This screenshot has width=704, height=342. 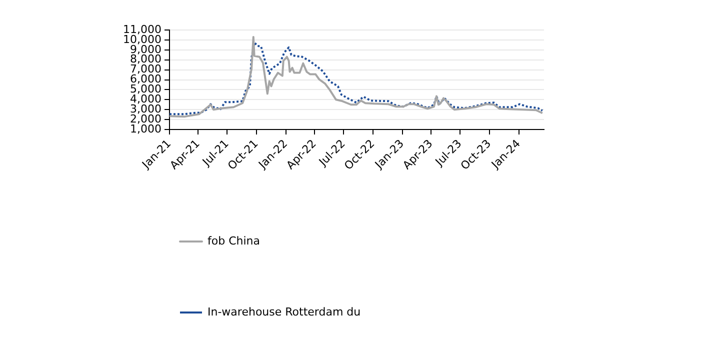 What do you see at coordinates (284, 311) in the screenshot?
I see `legend-label: In-warehouse Rotterdam du` at bounding box center [284, 311].